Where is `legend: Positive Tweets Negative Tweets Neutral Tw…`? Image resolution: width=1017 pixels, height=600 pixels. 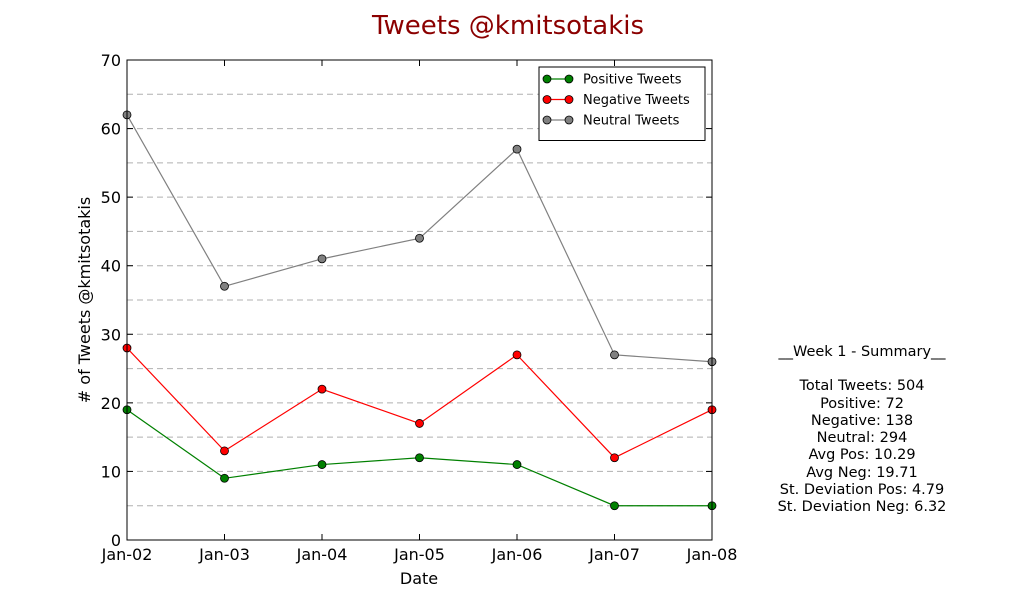
legend: Positive Tweets Negative Tweets Neutral Tw… is located at coordinates (622, 103).